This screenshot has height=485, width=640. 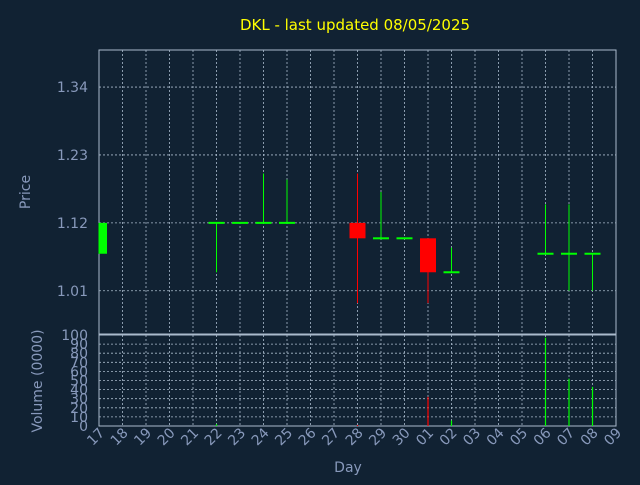 I want to click on price-y-tick-label: 1.01, so click(x=72, y=292).